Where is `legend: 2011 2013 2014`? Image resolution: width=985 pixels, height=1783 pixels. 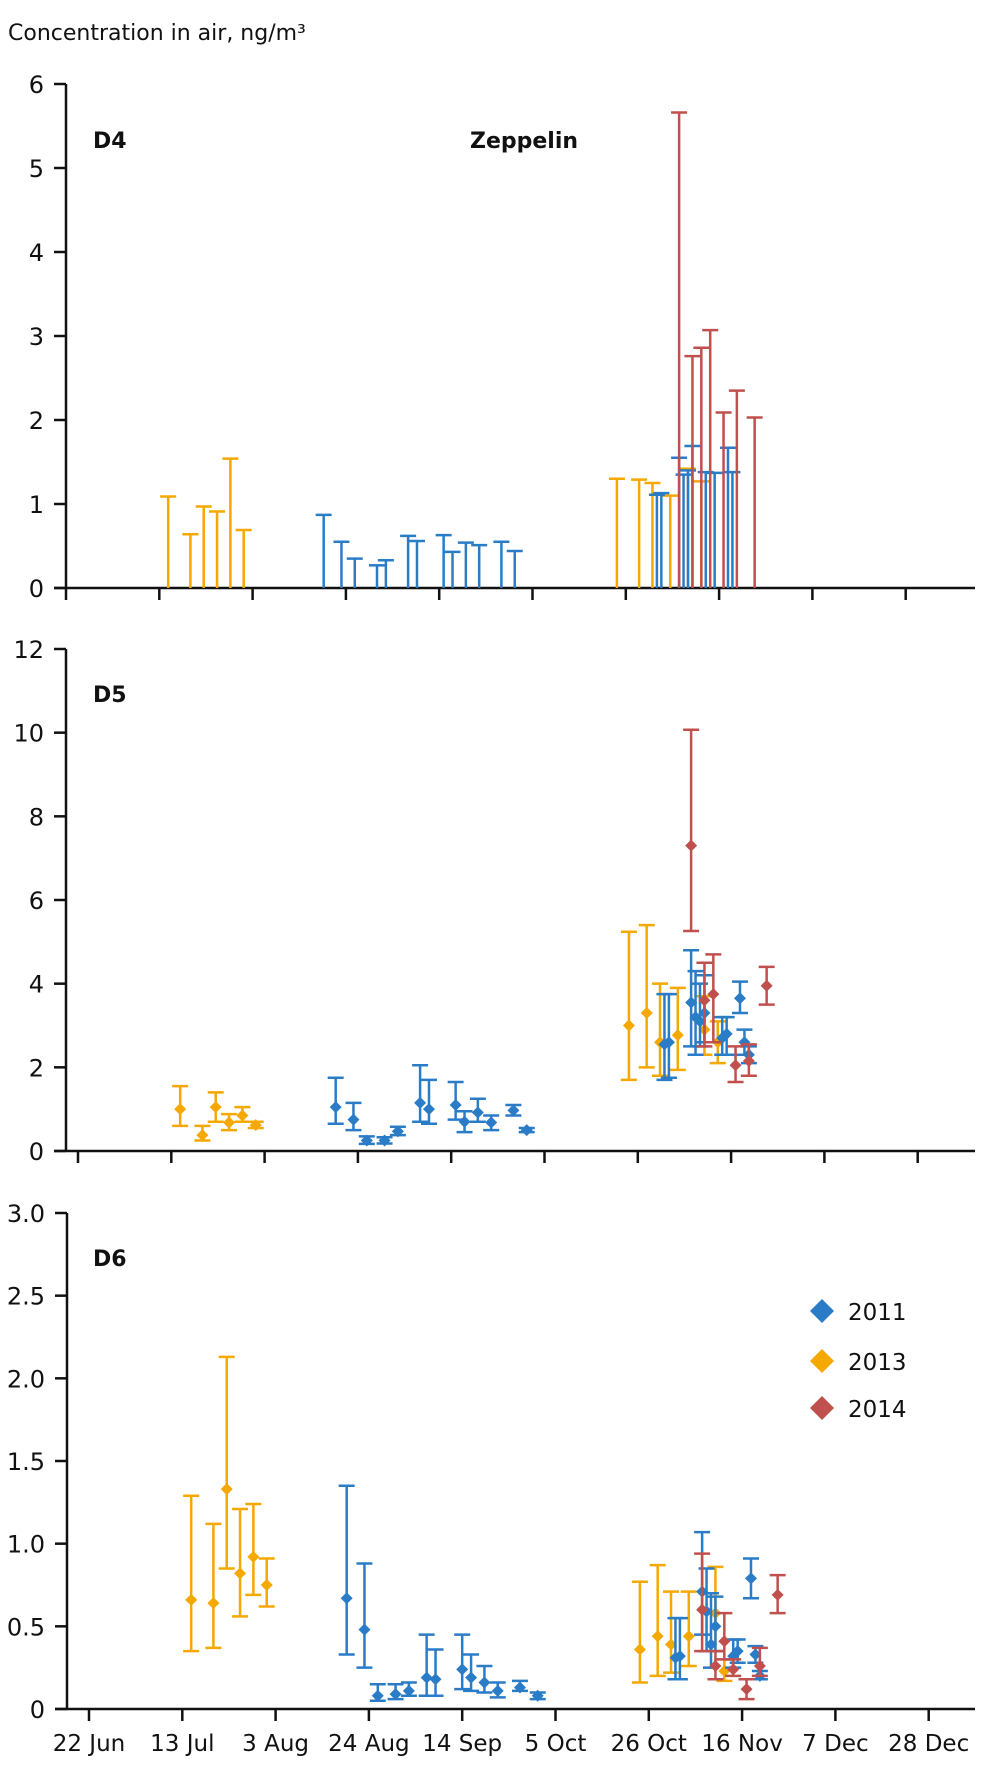
legend: 2011 2013 2014 is located at coordinates (858, 1361).